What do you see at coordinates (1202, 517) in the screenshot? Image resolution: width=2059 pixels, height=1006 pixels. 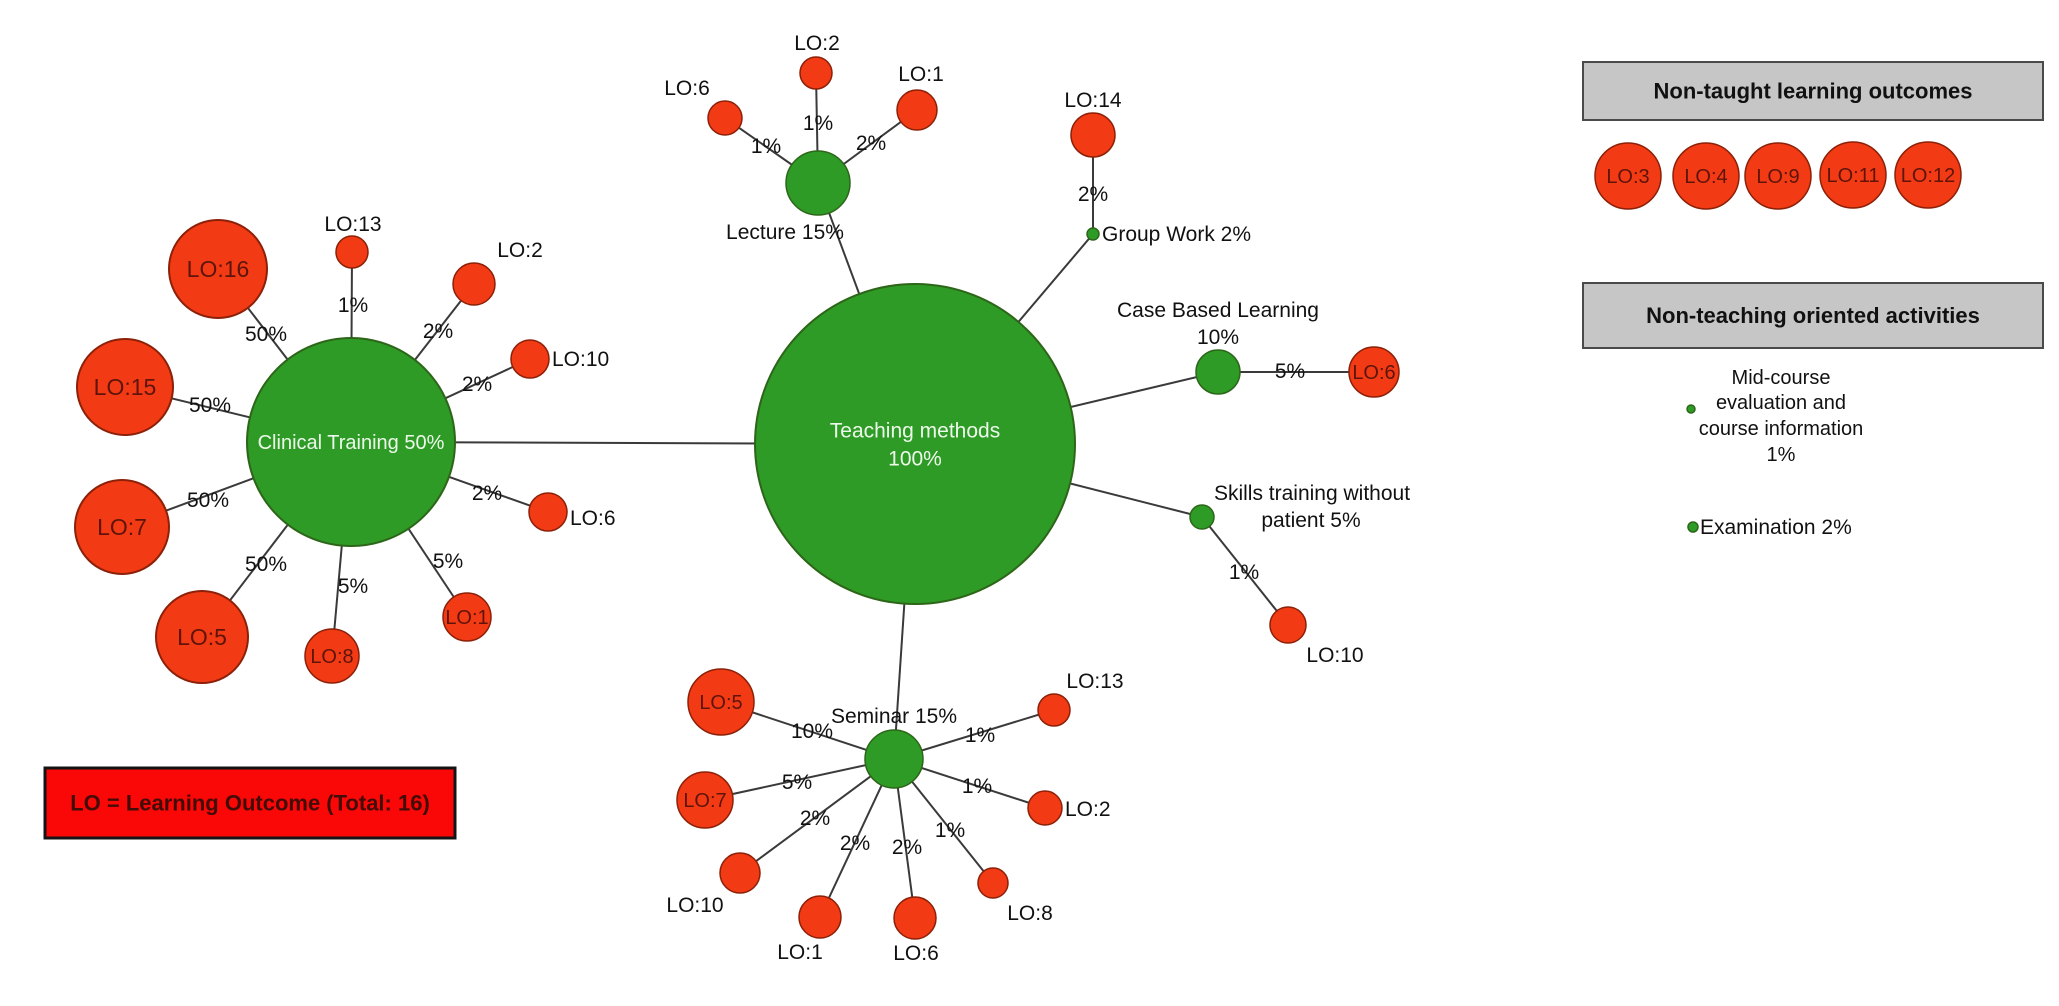 I see `node-skills-training-dot` at bounding box center [1202, 517].